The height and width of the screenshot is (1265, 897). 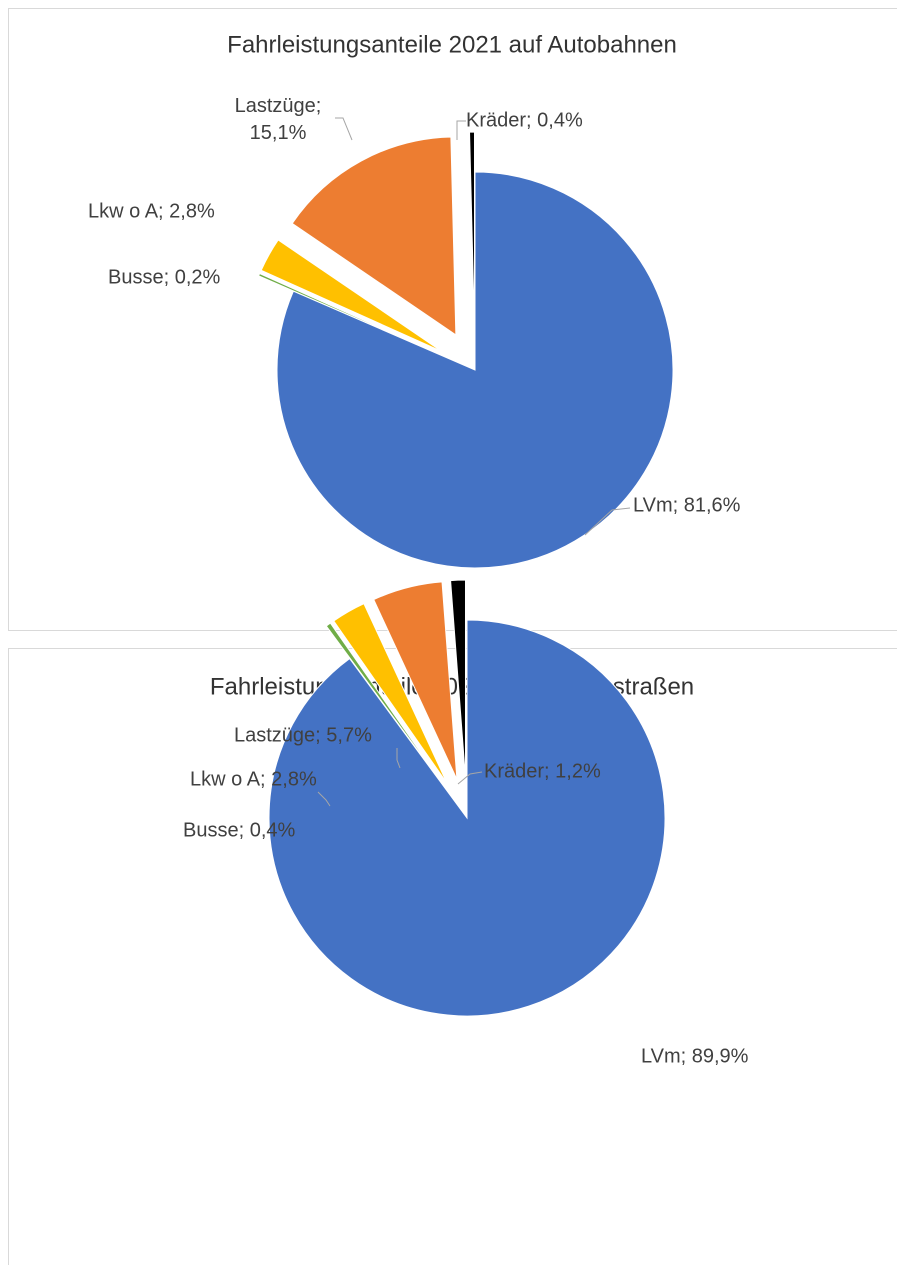 What do you see at coordinates (303, 735) in the screenshot?
I see `data-label: Lastzüge; 5,7%` at bounding box center [303, 735].